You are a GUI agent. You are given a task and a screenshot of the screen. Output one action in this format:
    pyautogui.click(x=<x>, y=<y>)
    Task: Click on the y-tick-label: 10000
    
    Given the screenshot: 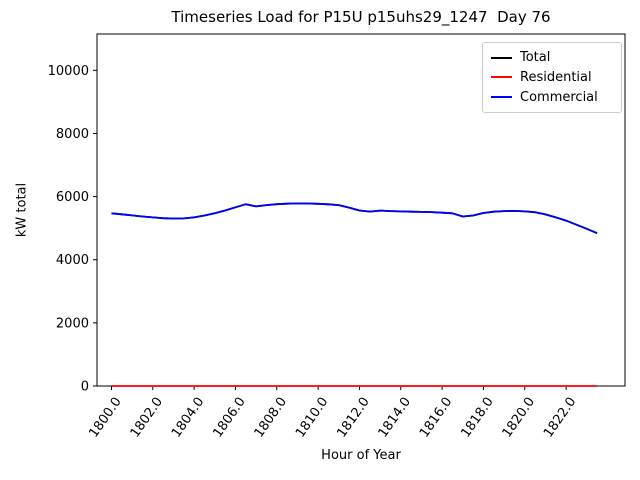 What is the action you would take?
    pyautogui.click(x=68, y=71)
    